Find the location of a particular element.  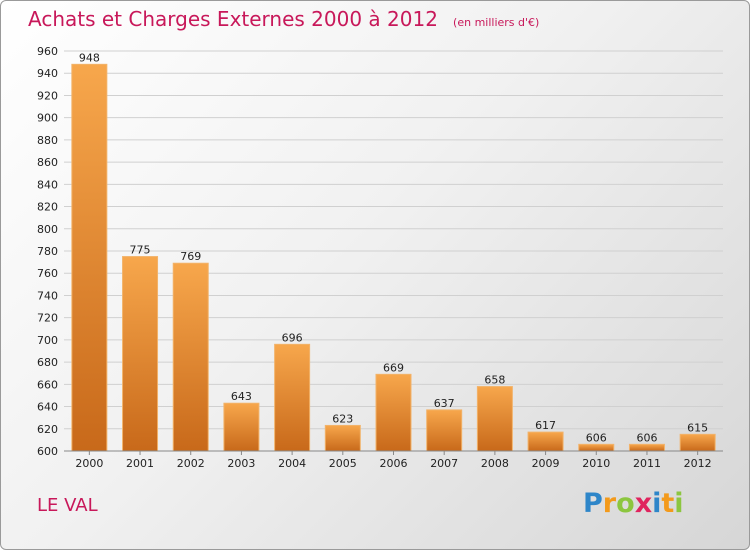

y-tick-label: 800 is located at coordinates (47, 229).